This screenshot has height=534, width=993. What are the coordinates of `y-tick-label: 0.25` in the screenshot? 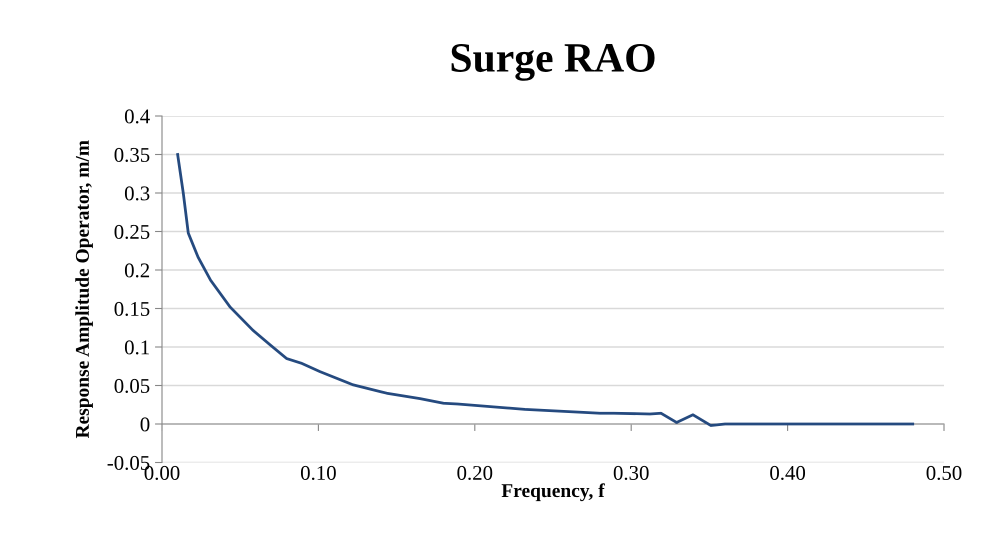 It's located at (132, 232).